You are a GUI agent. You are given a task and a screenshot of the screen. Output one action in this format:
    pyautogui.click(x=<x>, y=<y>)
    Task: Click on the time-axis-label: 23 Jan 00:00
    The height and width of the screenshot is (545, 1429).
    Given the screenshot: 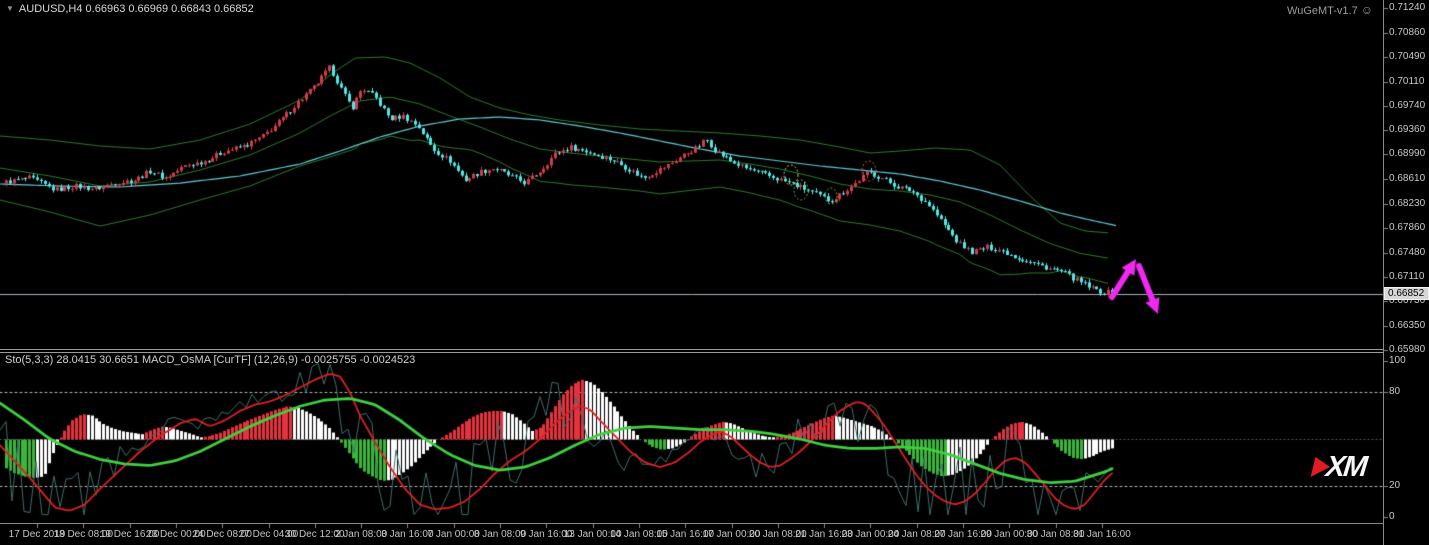 What is the action you would take?
    pyautogui.click(x=870, y=534)
    